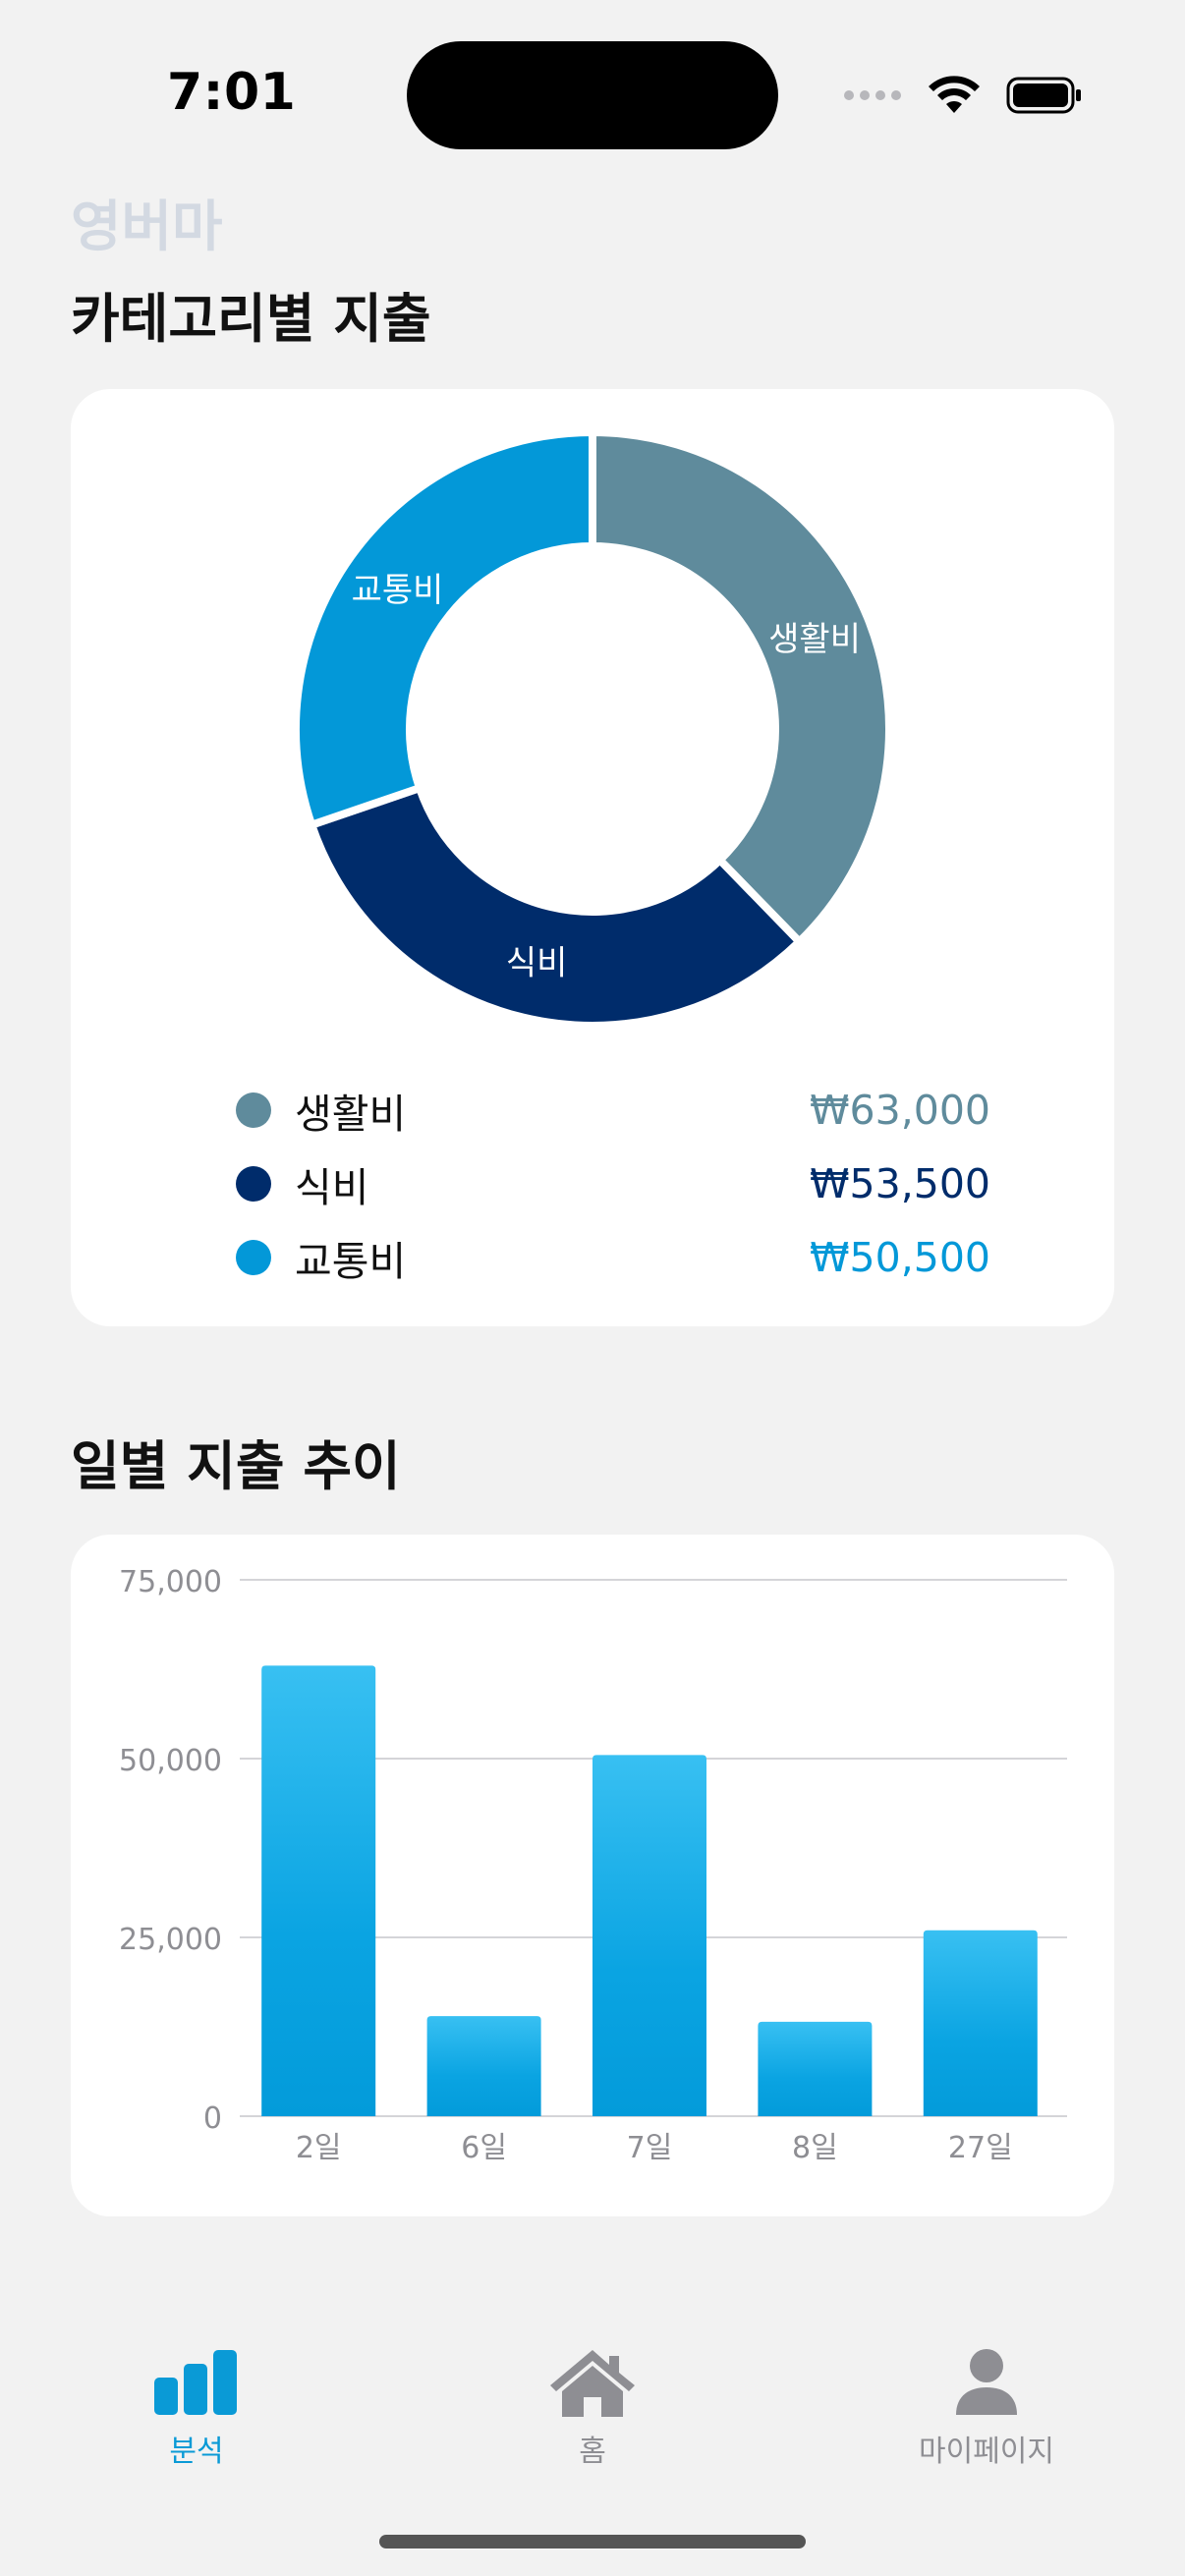 This screenshot has height=2576, width=1185. Describe the element at coordinates (987, 2382) in the screenshot. I see `person-icon` at that location.